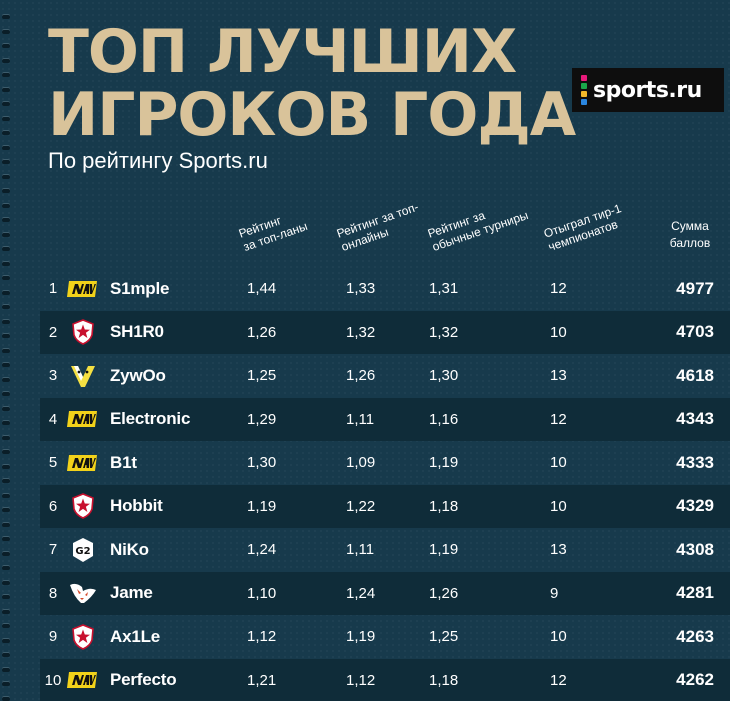 The height and width of the screenshot is (701, 730). What do you see at coordinates (53, 463) in the screenshot?
I see `rank: 5` at bounding box center [53, 463].